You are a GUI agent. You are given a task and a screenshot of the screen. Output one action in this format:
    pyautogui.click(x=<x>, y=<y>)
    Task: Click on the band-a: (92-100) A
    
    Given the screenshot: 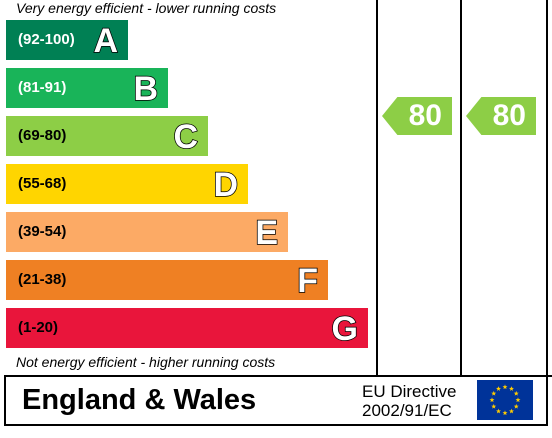 What is the action you would take?
    pyautogui.click(x=67, y=40)
    